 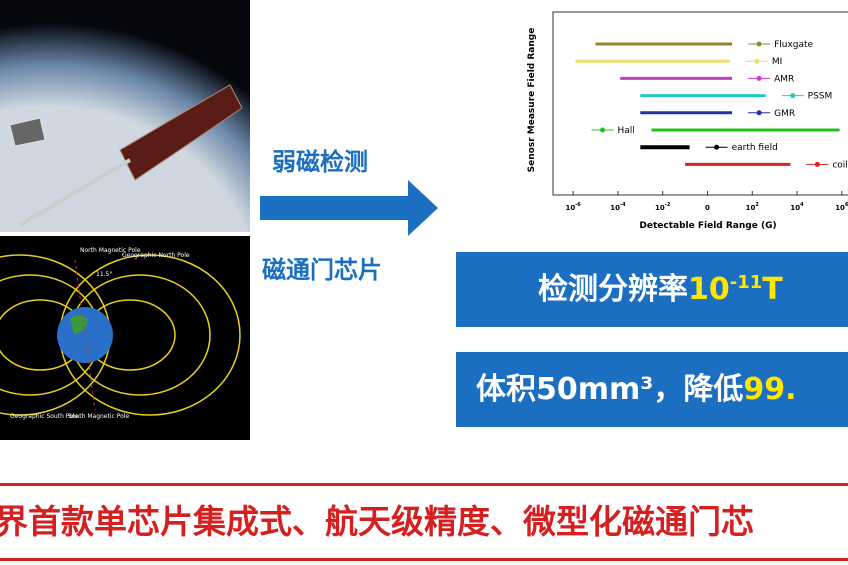 I want to click on label: 11.5°, so click(x=104, y=274).